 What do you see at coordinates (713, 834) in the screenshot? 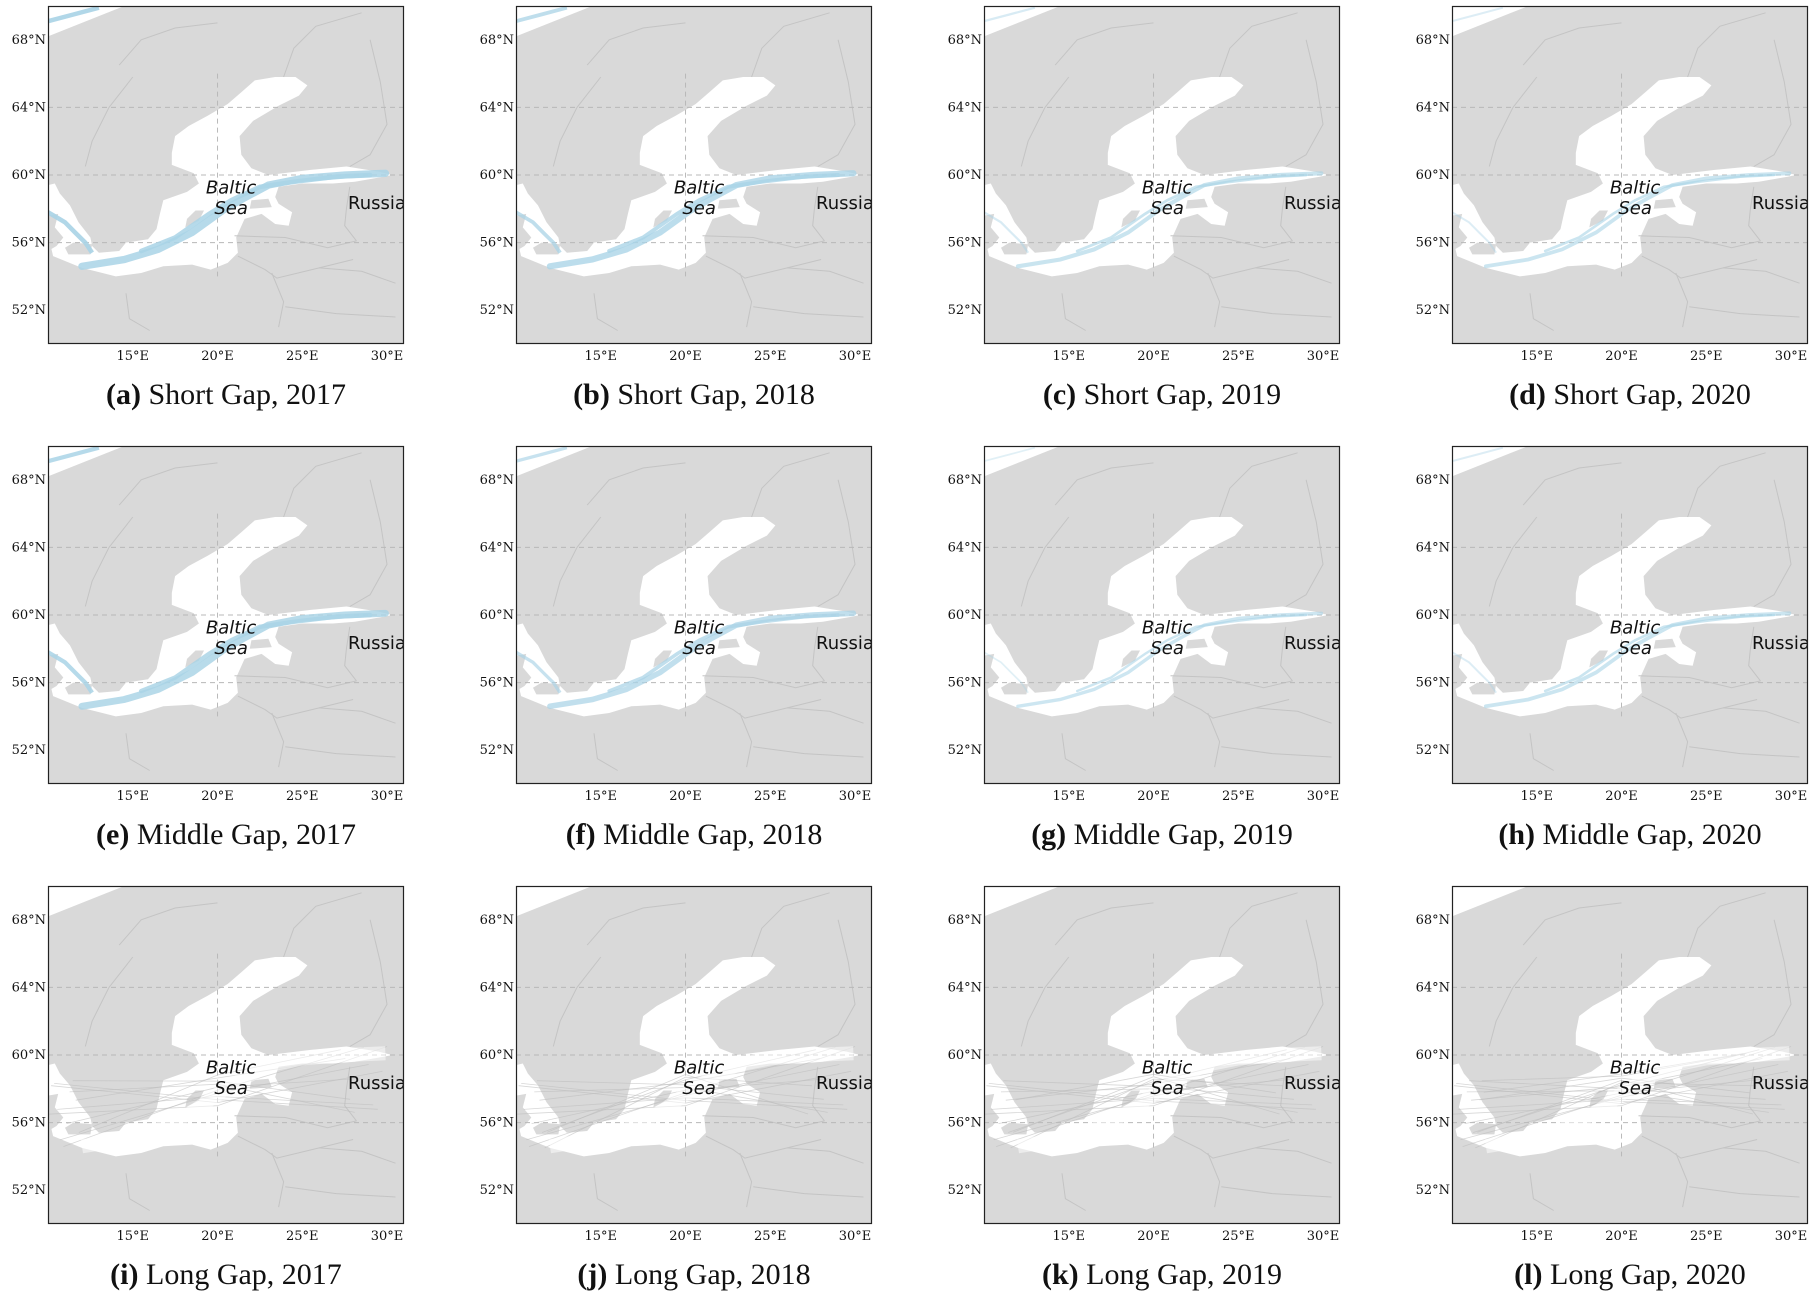
I see `panel-caption-text: Middle Gap, 2018` at bounding box center [713, 834].